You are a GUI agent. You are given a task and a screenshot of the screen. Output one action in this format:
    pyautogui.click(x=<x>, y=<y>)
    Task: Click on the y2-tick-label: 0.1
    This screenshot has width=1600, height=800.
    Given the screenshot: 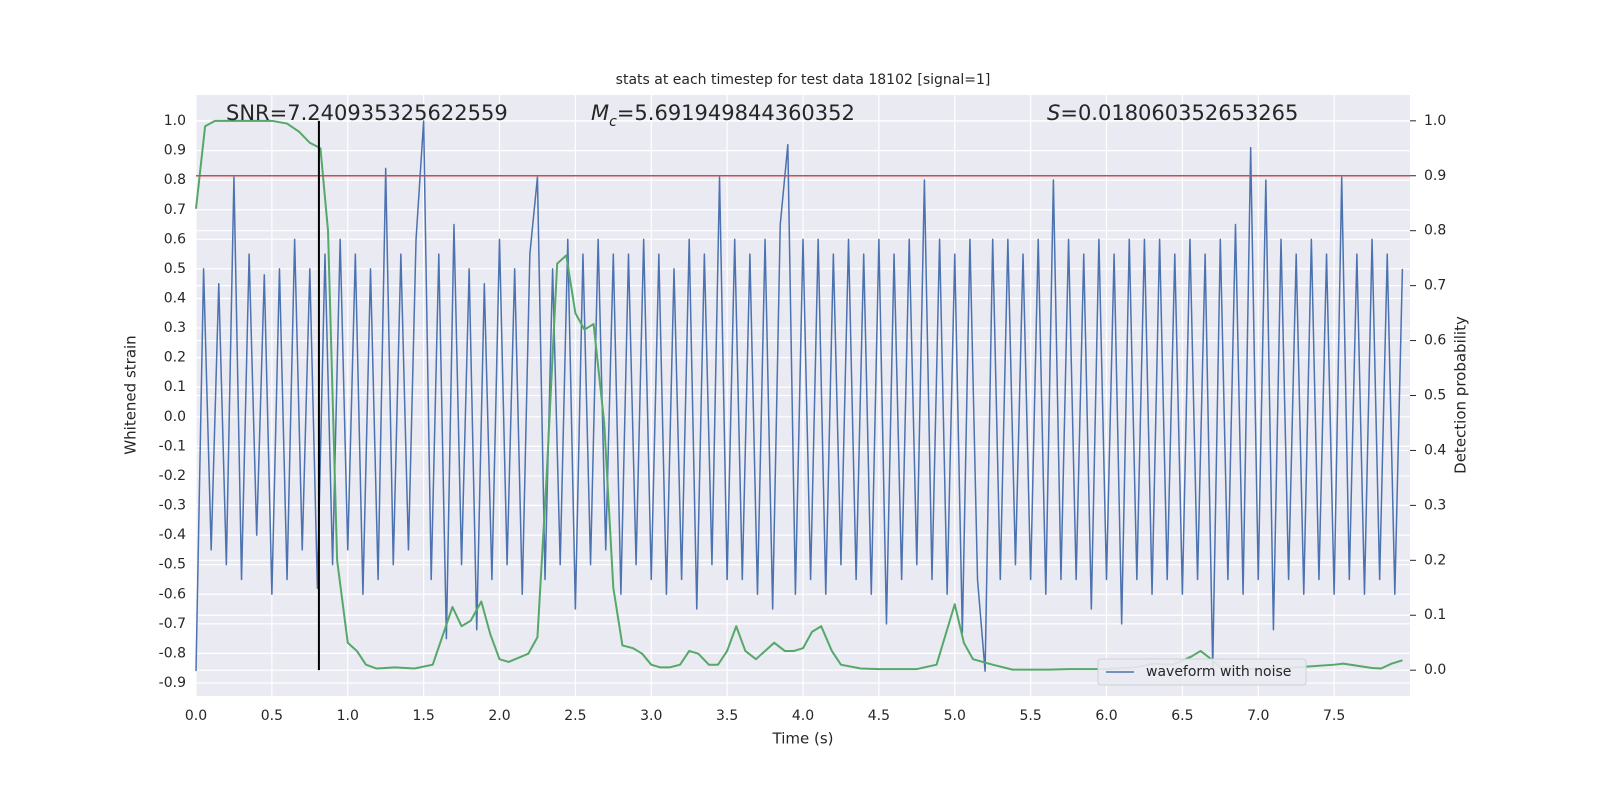 What is the action you would take?
    pyautogui.click(x=1435, y=615)
    